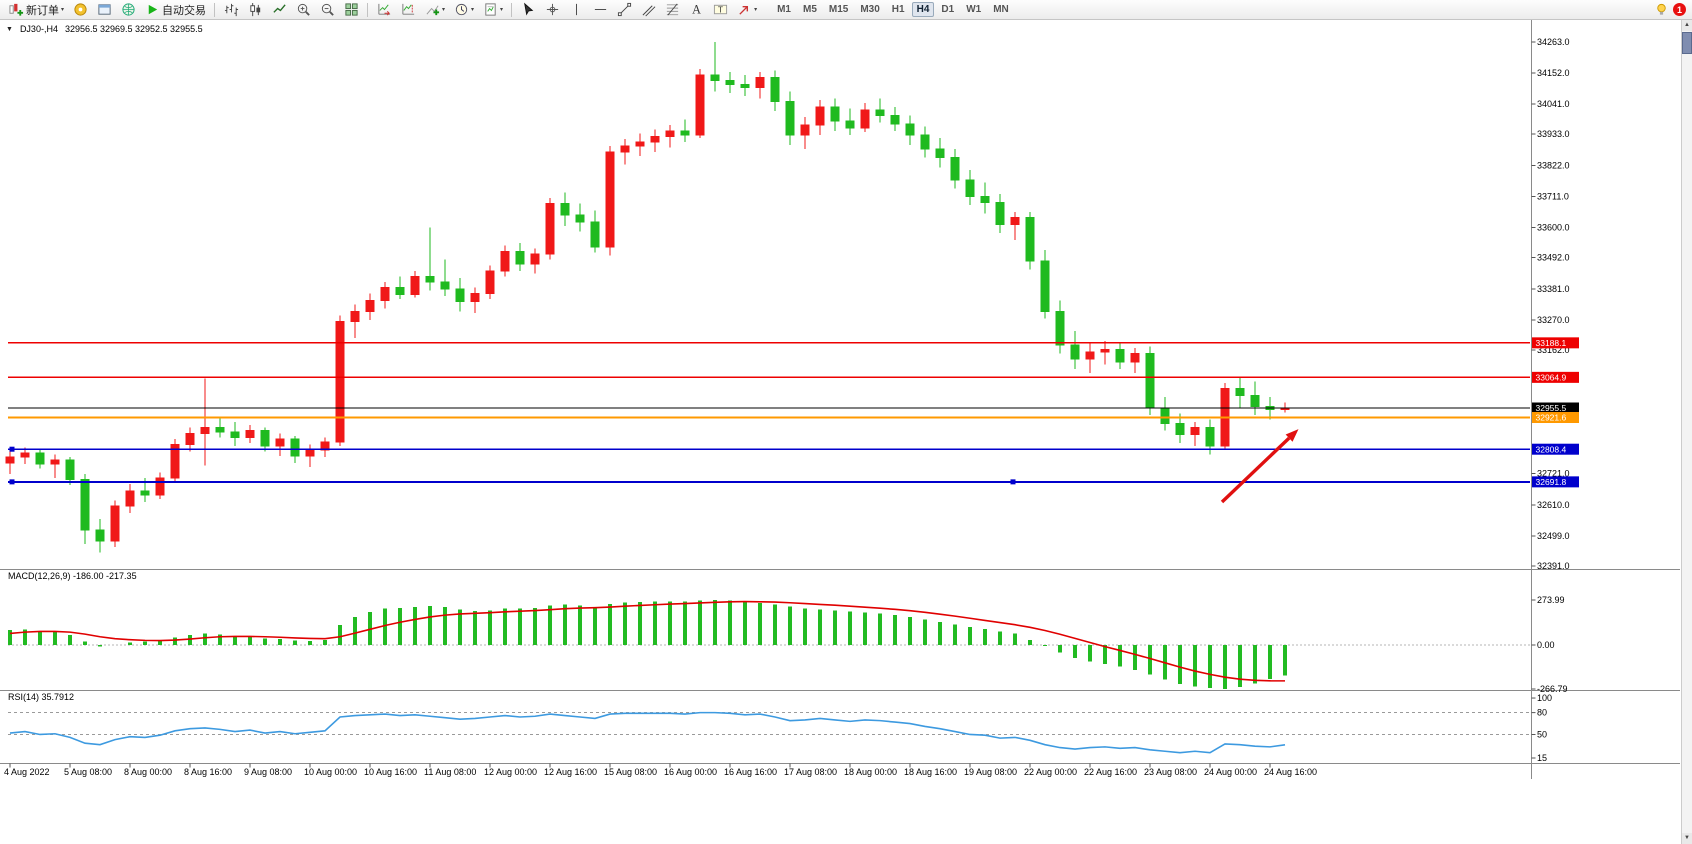 The image size is (1692, 844). I want to click on horizontal-line-button, so click(600, 10).